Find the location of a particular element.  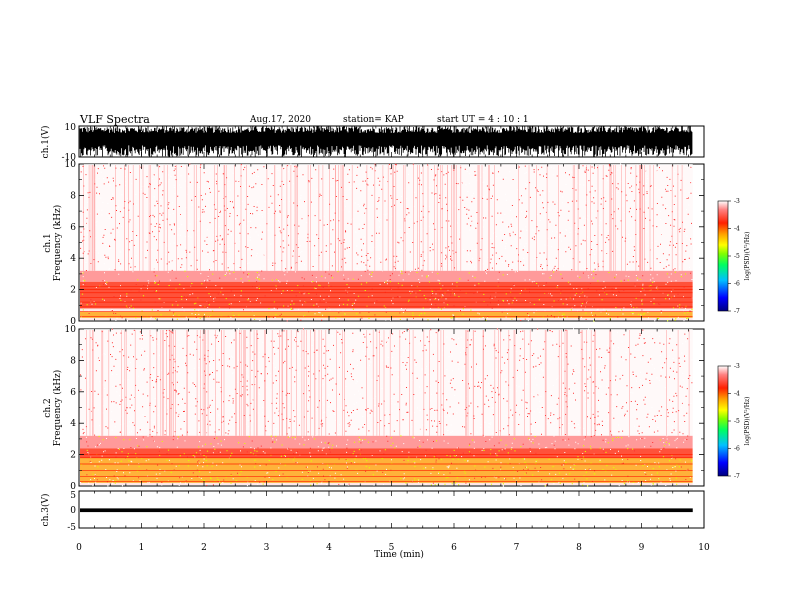

ch1-waveform-trace is located at coordinates (386, 141).